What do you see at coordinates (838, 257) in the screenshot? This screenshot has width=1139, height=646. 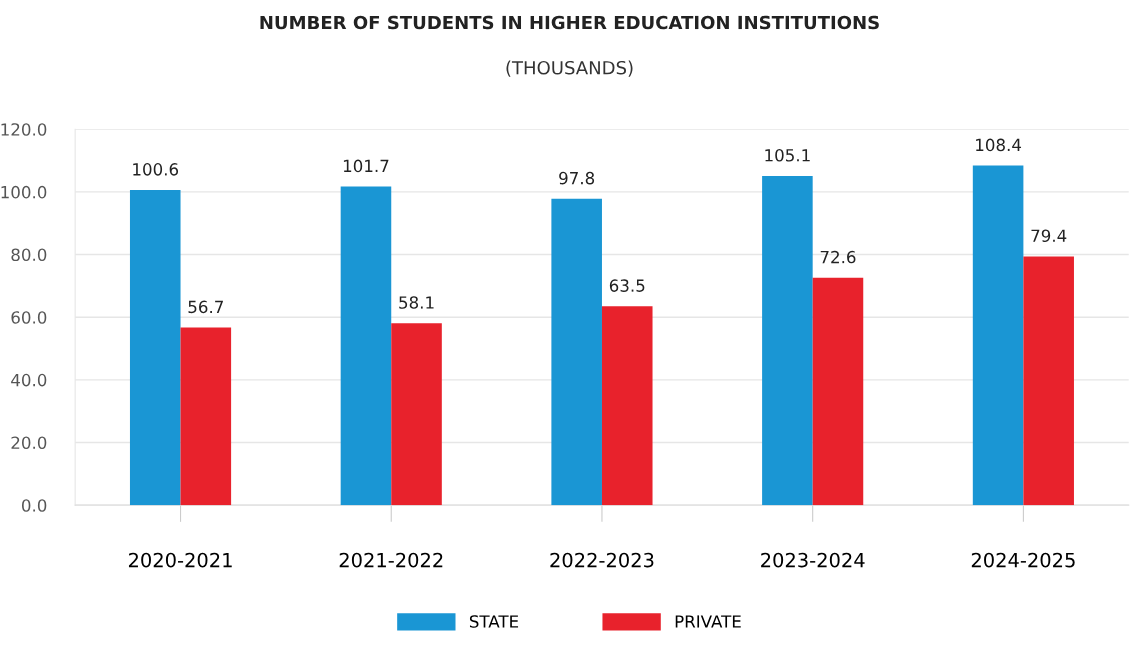 I see `data-label: 72.6` at bounding box center [838, 257].